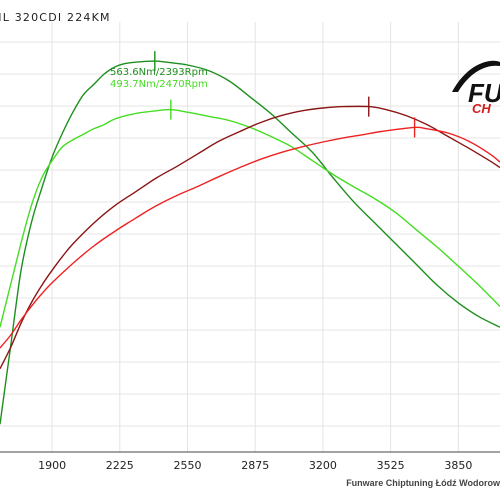 The width and height of the screenshot is (500, 500). What do you see at coordinates (484, 93) in the screenshot?
I see `logo-line1: FUN` at bounding box center [484, 93].